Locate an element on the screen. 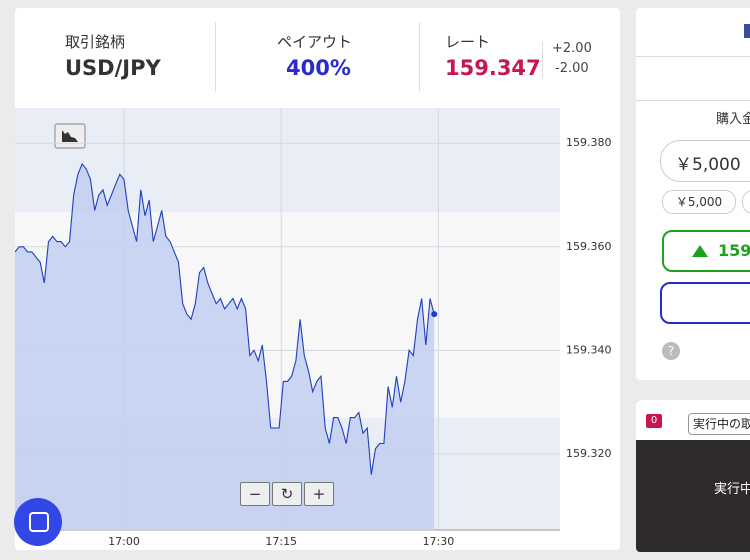 The height and width of the screenshot is (560, 750). trades-panel: 0 実行中の取 実行中 is located at coordinates (693, 476).